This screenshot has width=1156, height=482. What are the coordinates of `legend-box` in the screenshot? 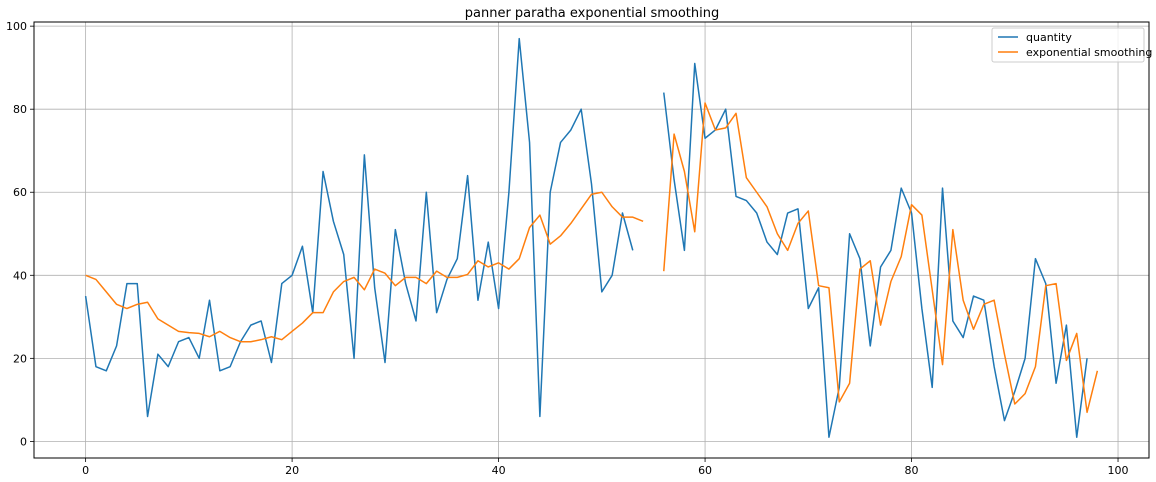 It's located at (1068, 45).